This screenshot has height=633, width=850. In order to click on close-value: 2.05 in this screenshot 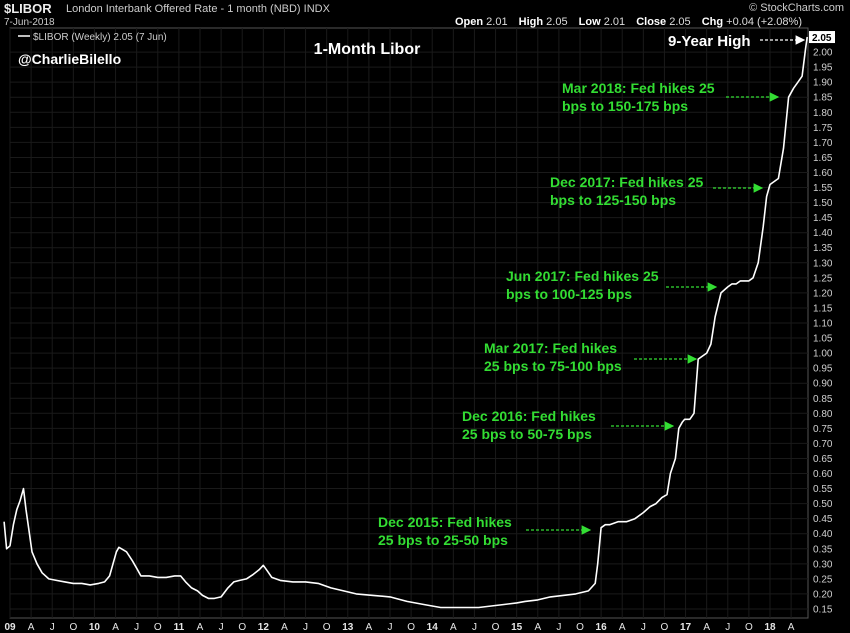, I will do `click(680, 22)`.